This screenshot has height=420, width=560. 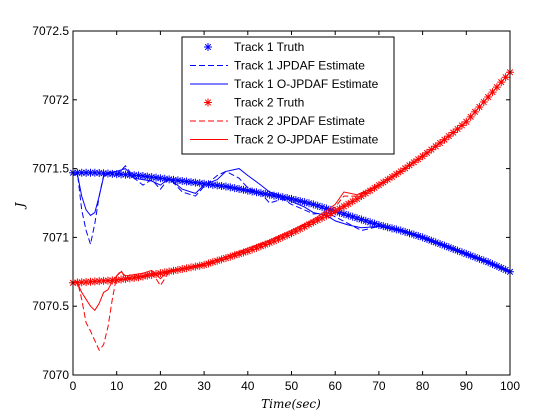 I want to click on x-tick-label: 0, so click(x=73, y=386).